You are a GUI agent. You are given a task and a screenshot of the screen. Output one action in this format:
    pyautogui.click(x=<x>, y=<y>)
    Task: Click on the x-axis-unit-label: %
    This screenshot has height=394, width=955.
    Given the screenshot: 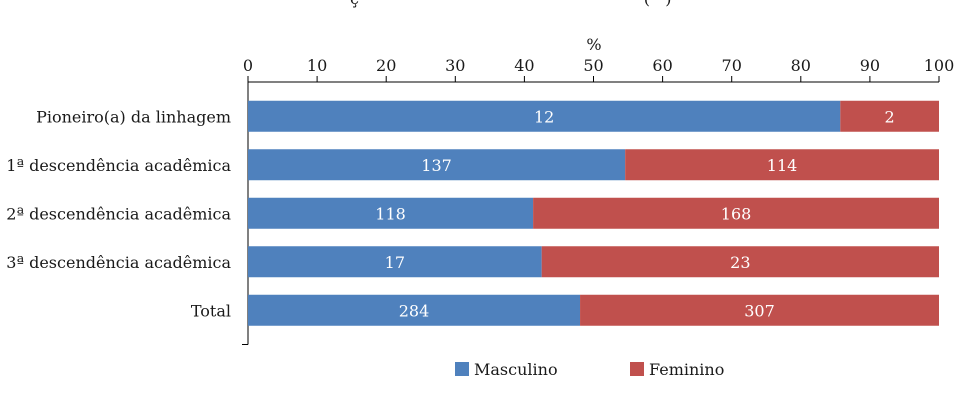 What is the action you would take?
    pyautogui.click(x=593, y=44)
    